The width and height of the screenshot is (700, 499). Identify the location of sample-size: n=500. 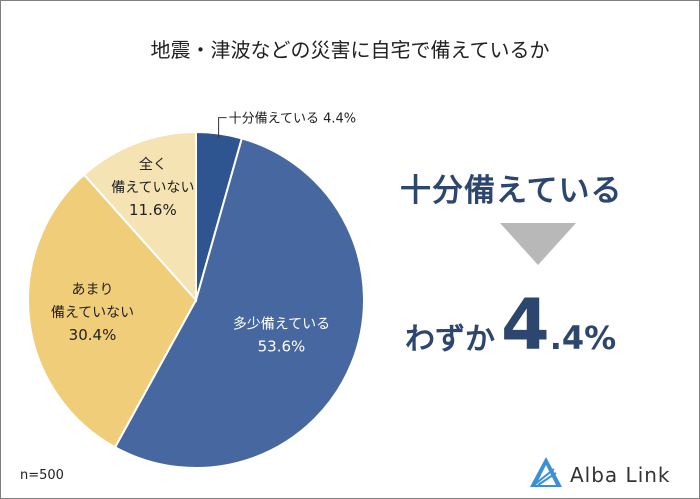
(42, 475).